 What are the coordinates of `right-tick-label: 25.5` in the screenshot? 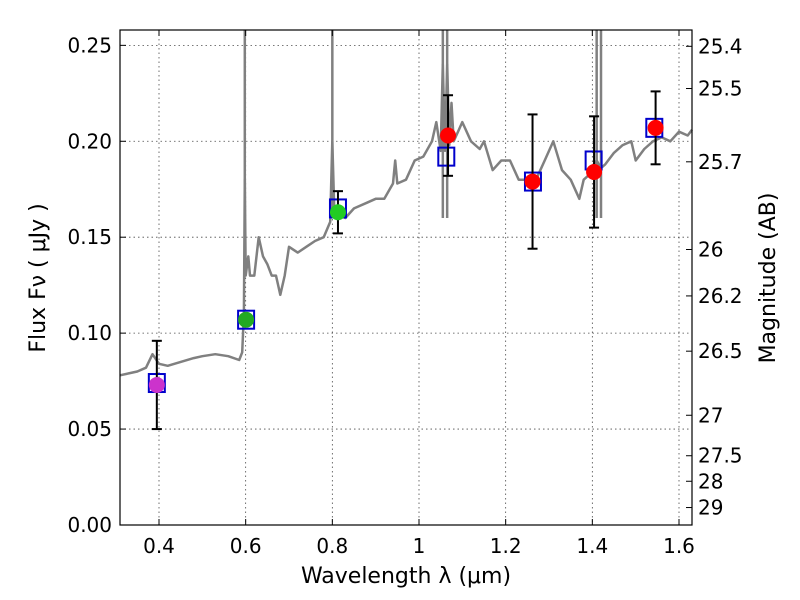 It's located at (720, 89).